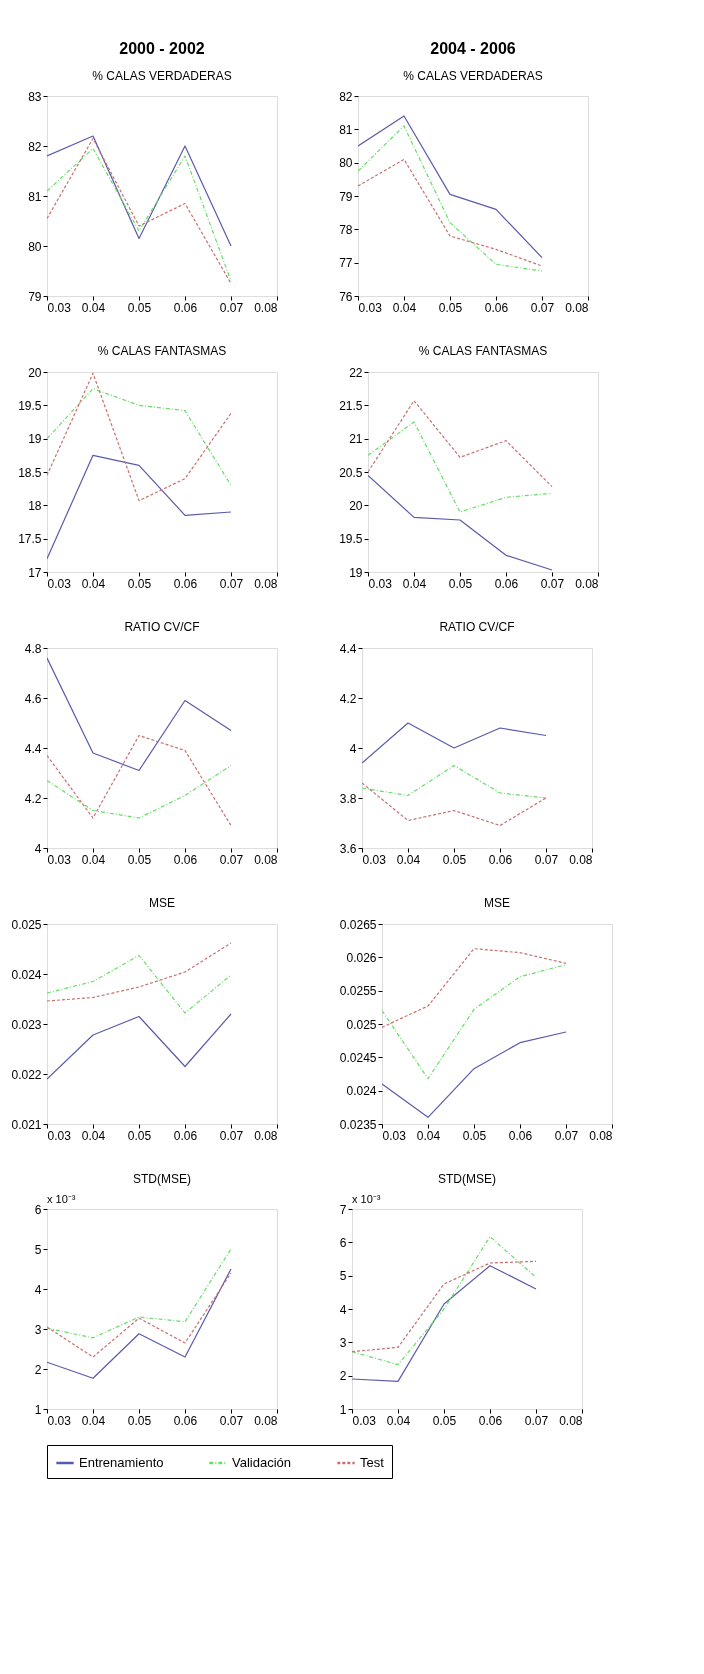 This screenshot has height=1674, width=704. I want to click on y-tick-label: 78, so click(346, 229).